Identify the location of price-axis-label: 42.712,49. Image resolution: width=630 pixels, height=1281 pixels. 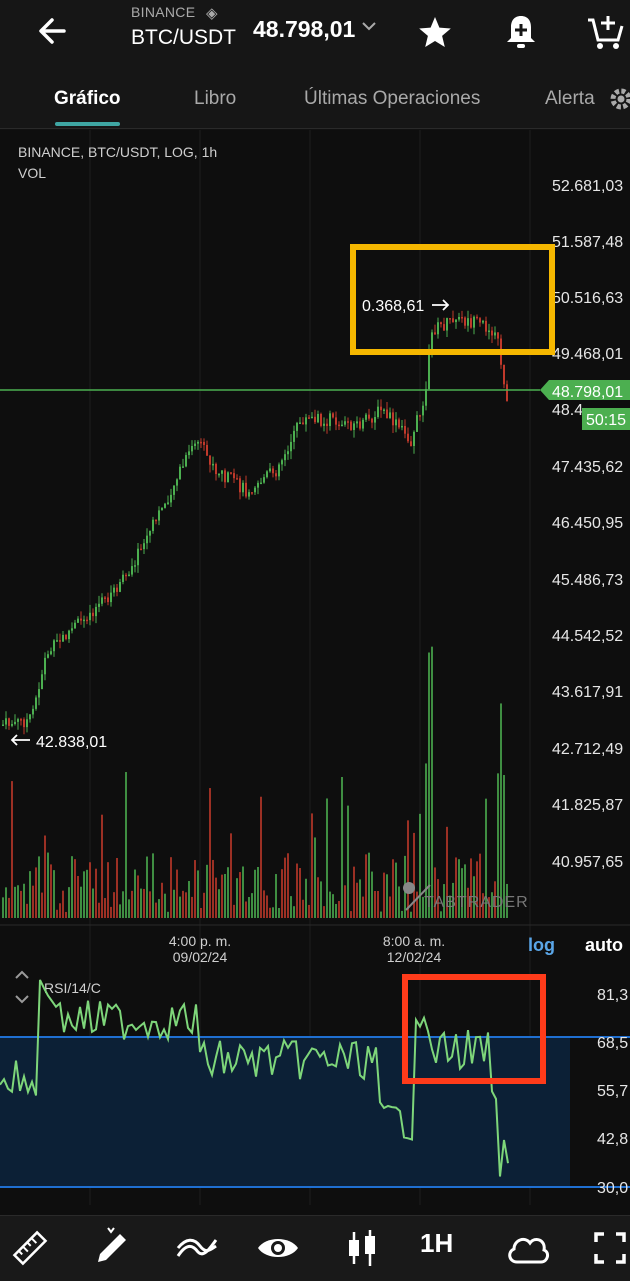
(587, 749).